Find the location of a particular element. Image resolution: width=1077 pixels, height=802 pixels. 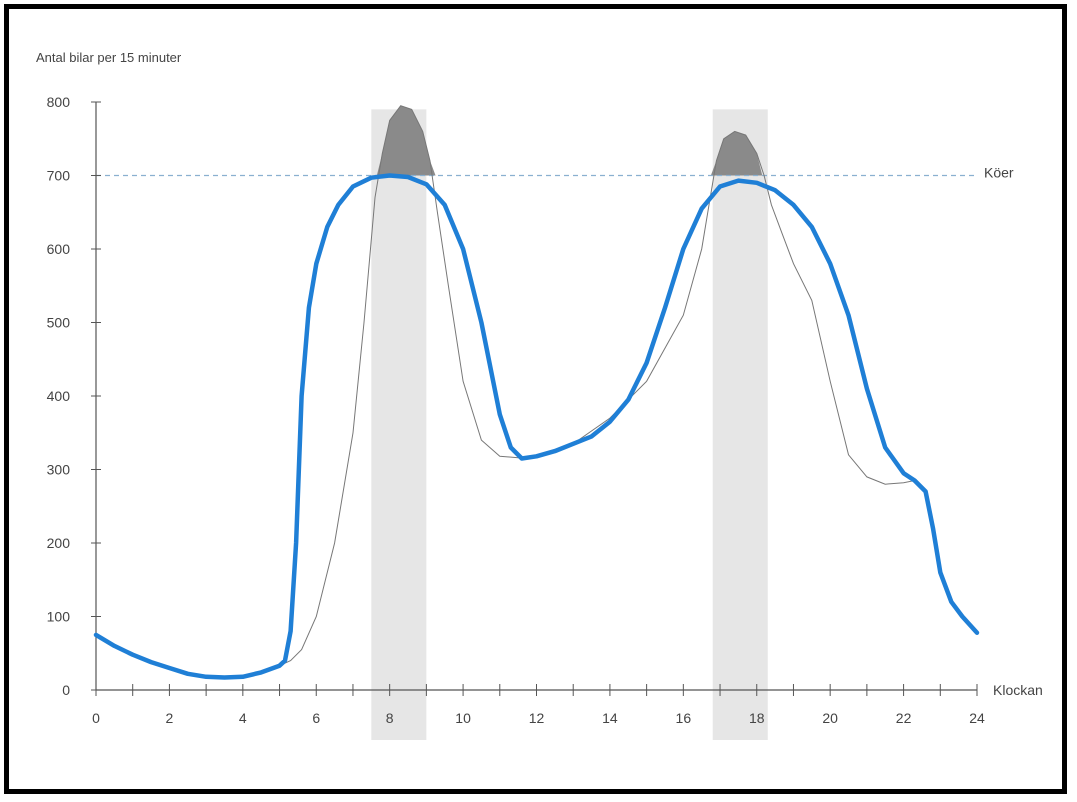

x-tick-label-18: 18 is located at coordinates (757, 718).